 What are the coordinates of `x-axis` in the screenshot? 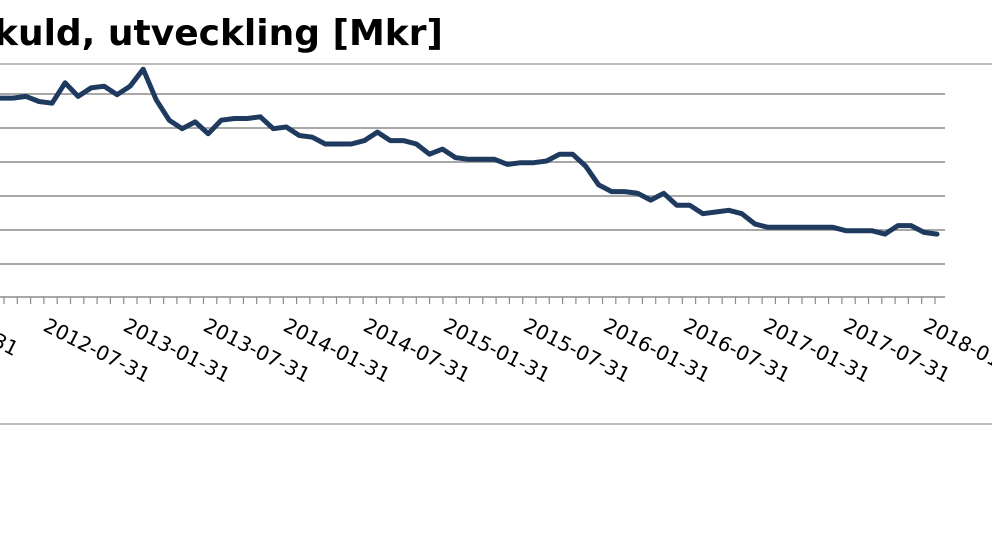 It's located at (472, 300).